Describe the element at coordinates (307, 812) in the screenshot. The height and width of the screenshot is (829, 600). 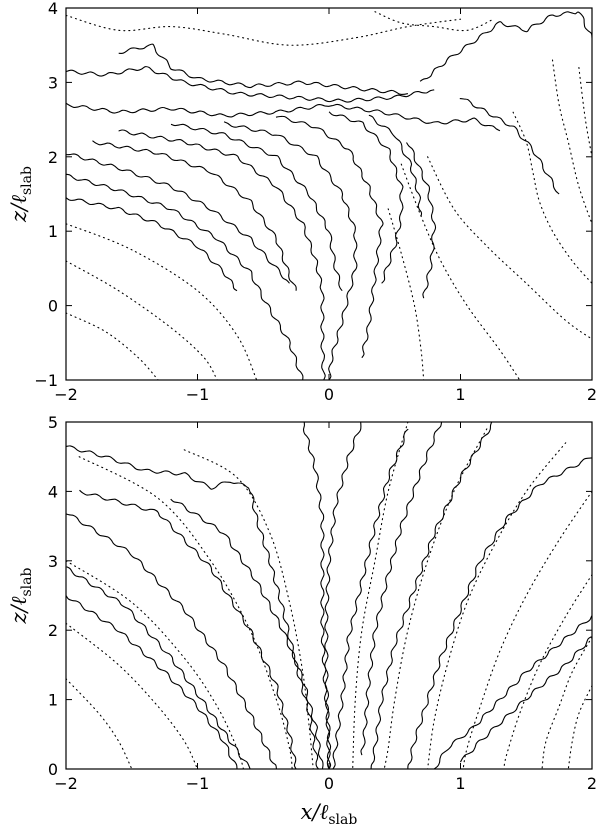
I see `axis-label-variable: x` at that location.